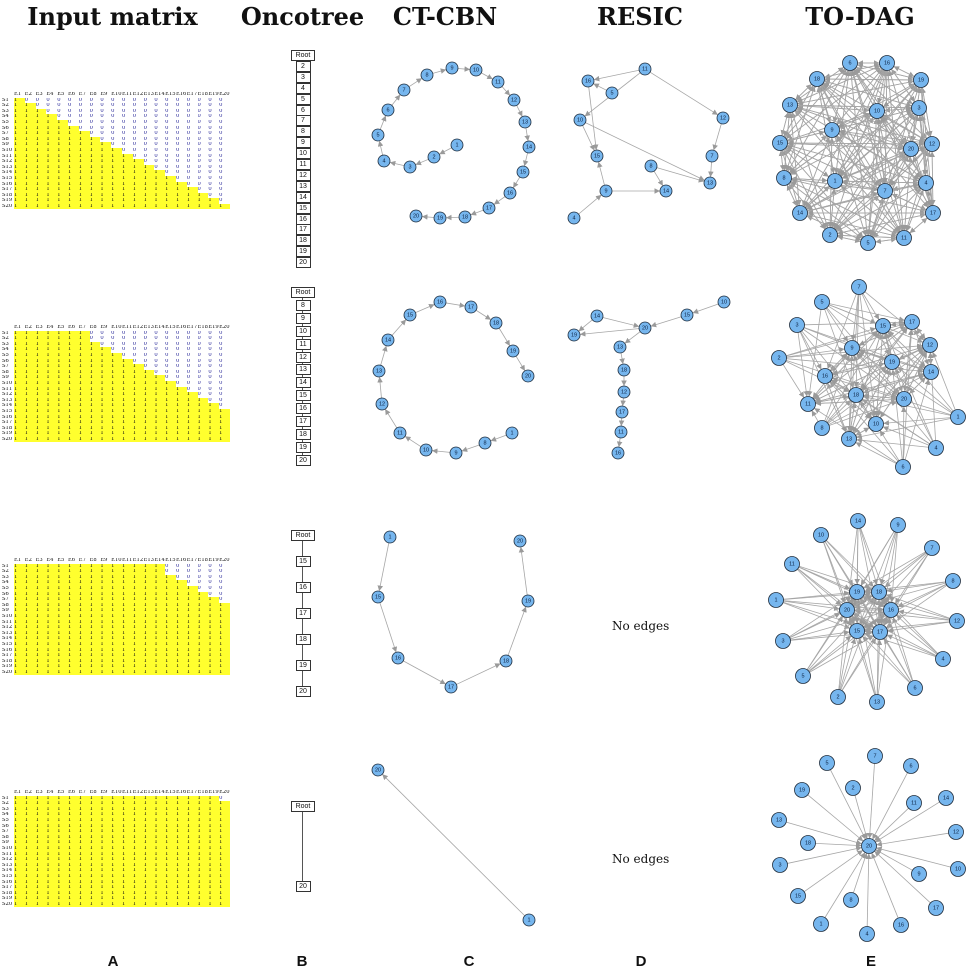  I want to click on node-16: 16, so click(887, 63).